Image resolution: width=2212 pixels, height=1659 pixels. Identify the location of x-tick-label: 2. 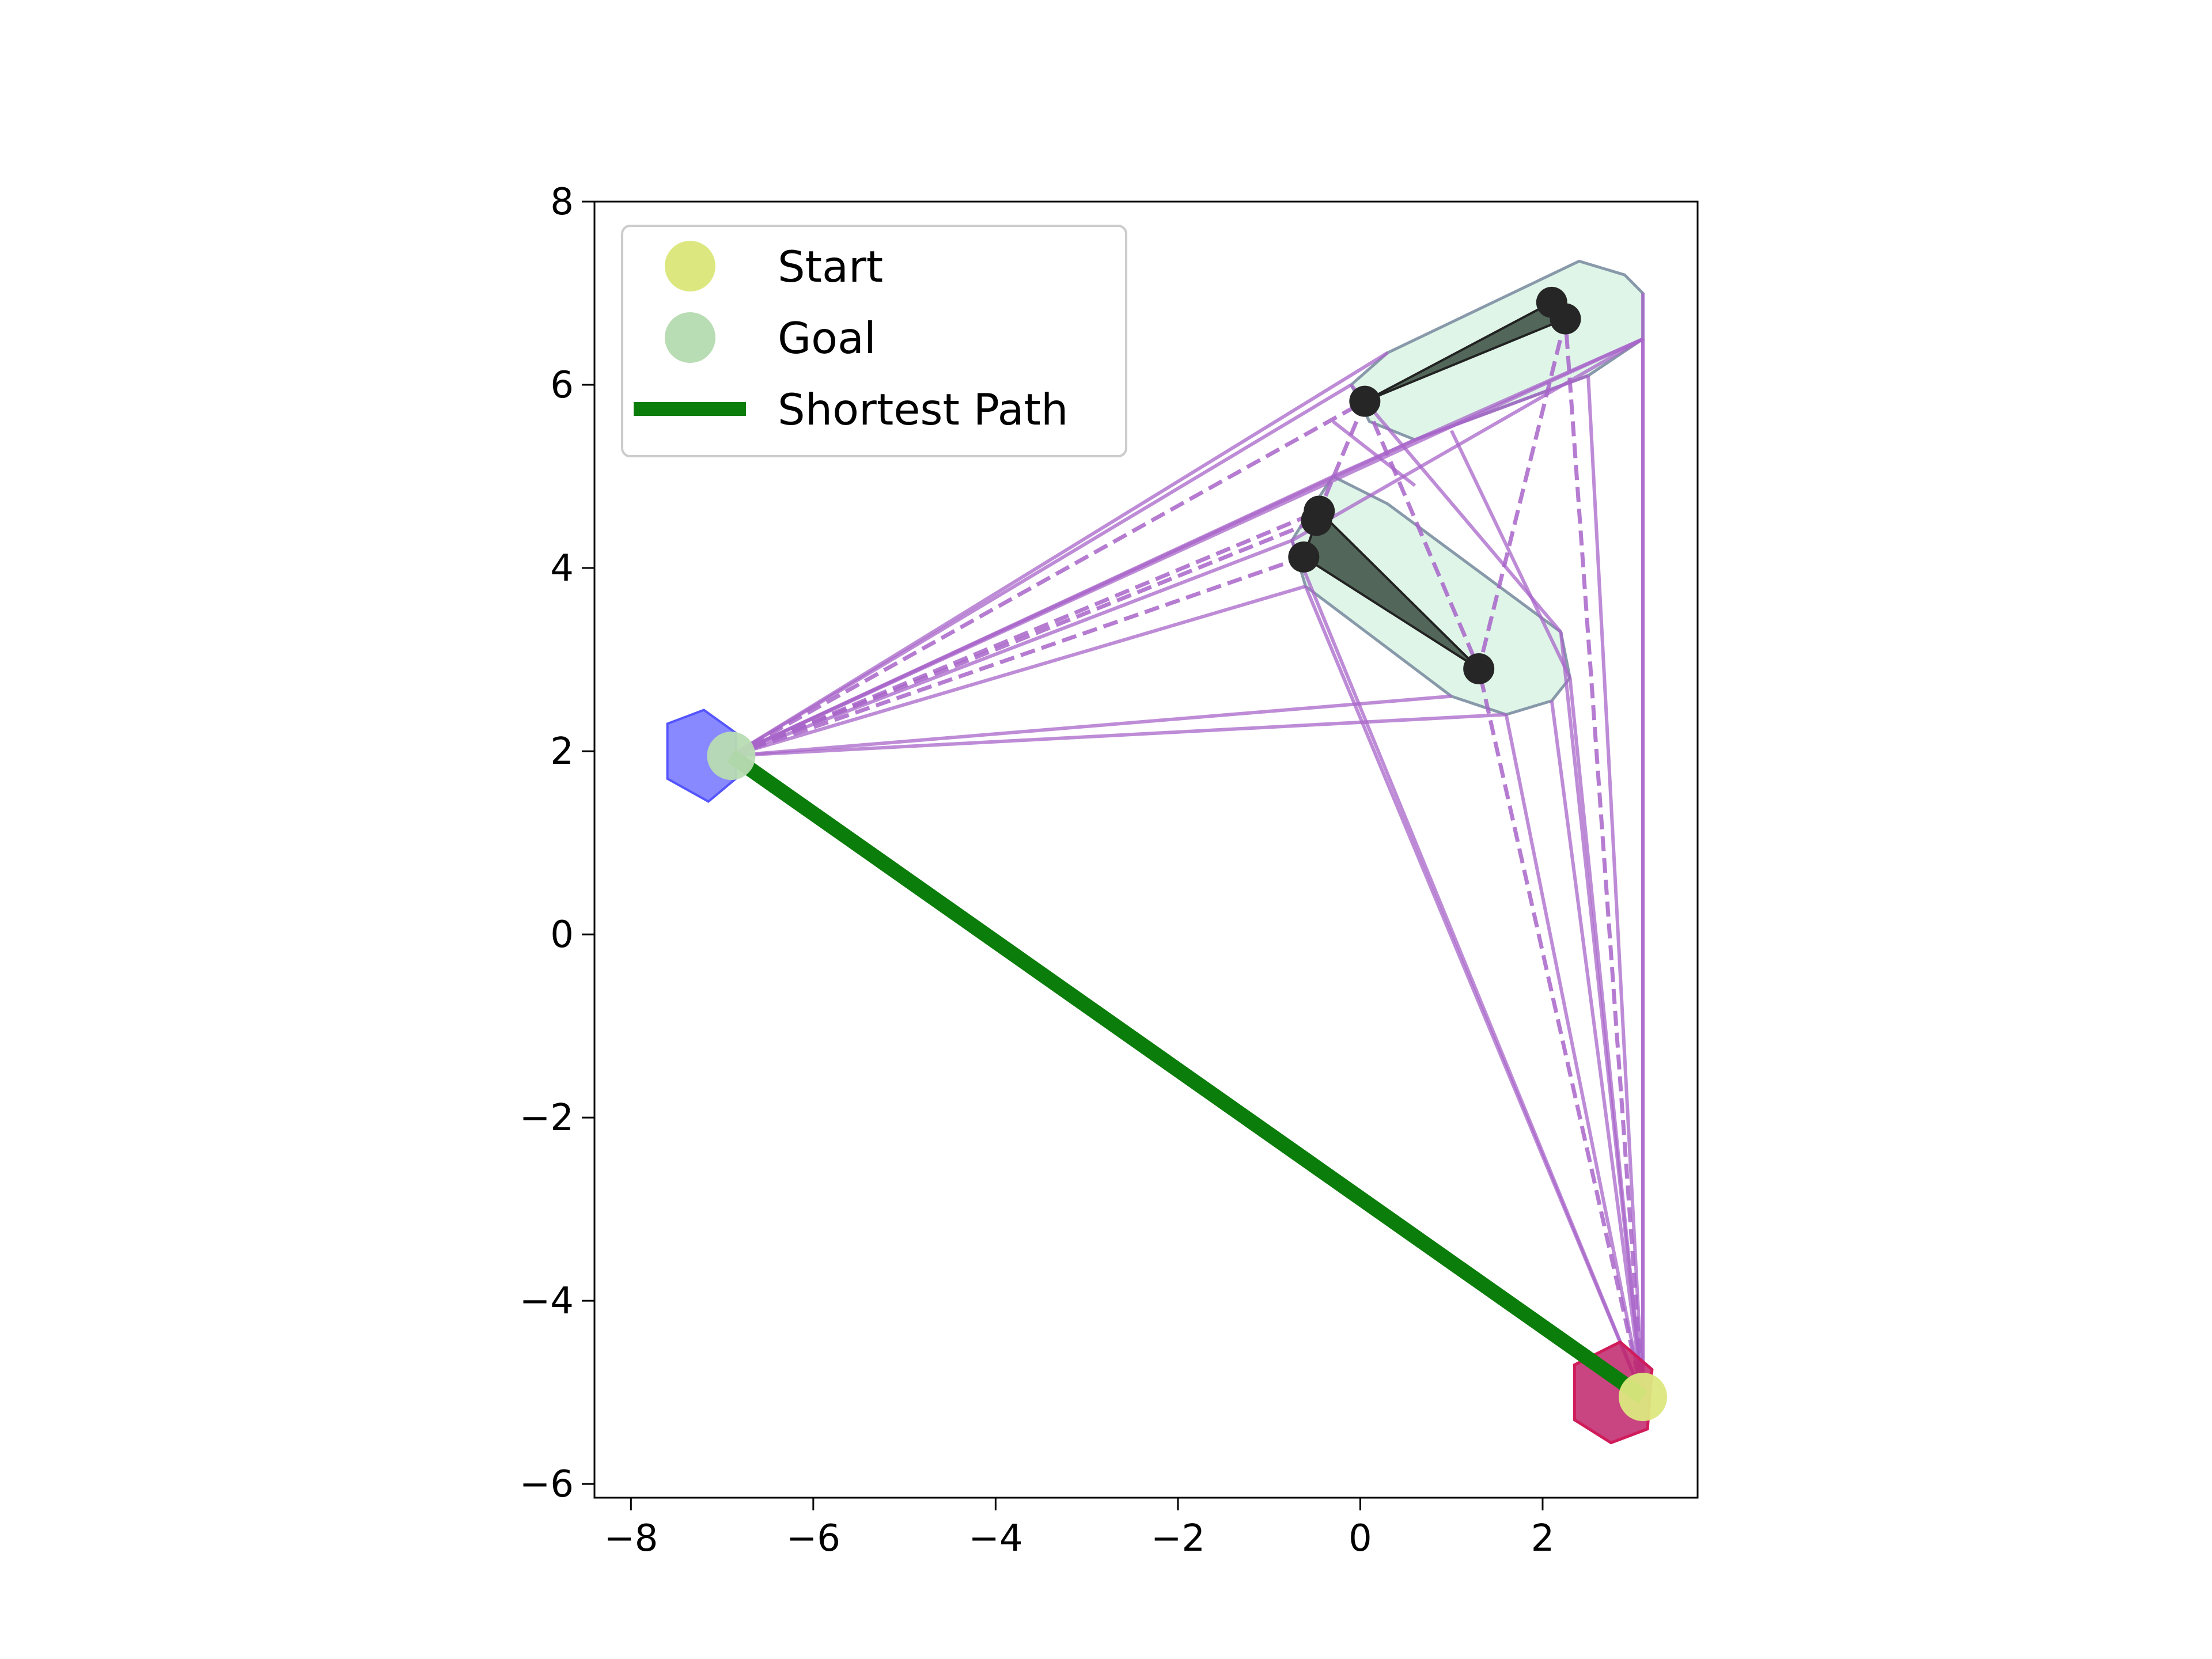
(1543, 1538).